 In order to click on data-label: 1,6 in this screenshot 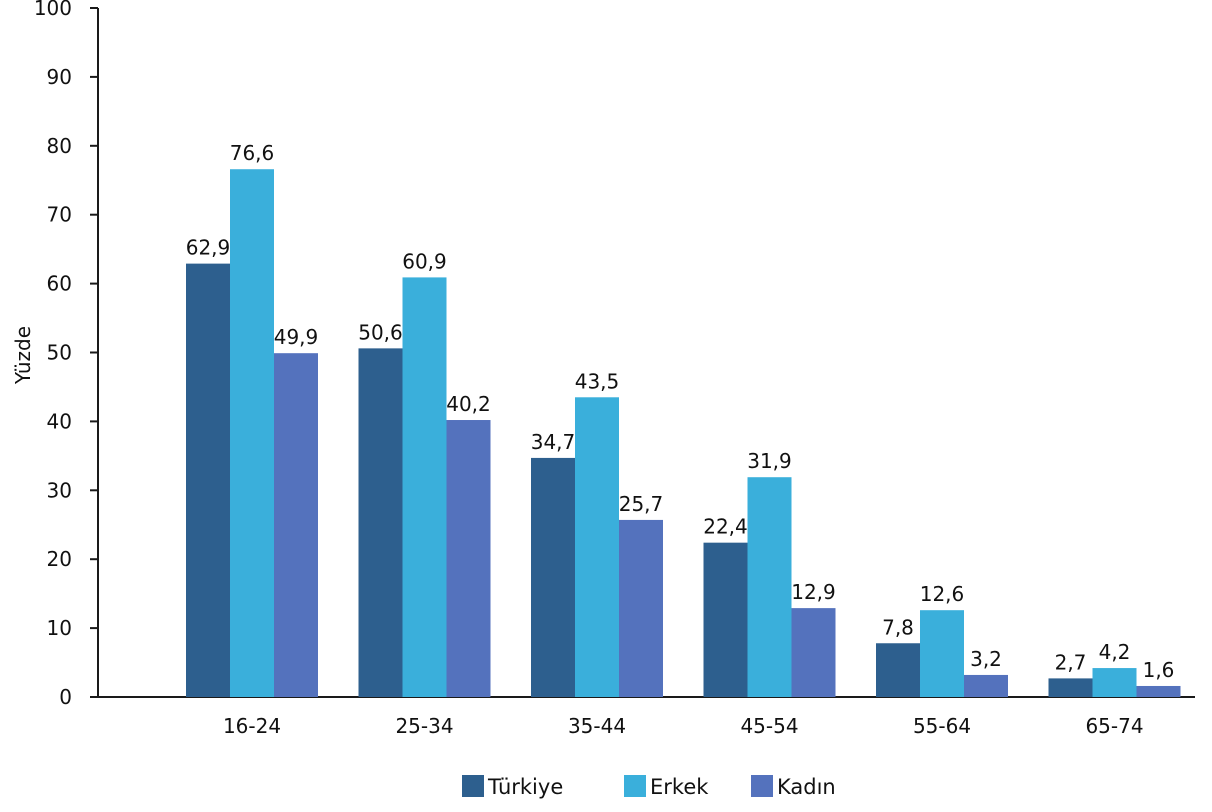, I will do `click(1159, 670)`.